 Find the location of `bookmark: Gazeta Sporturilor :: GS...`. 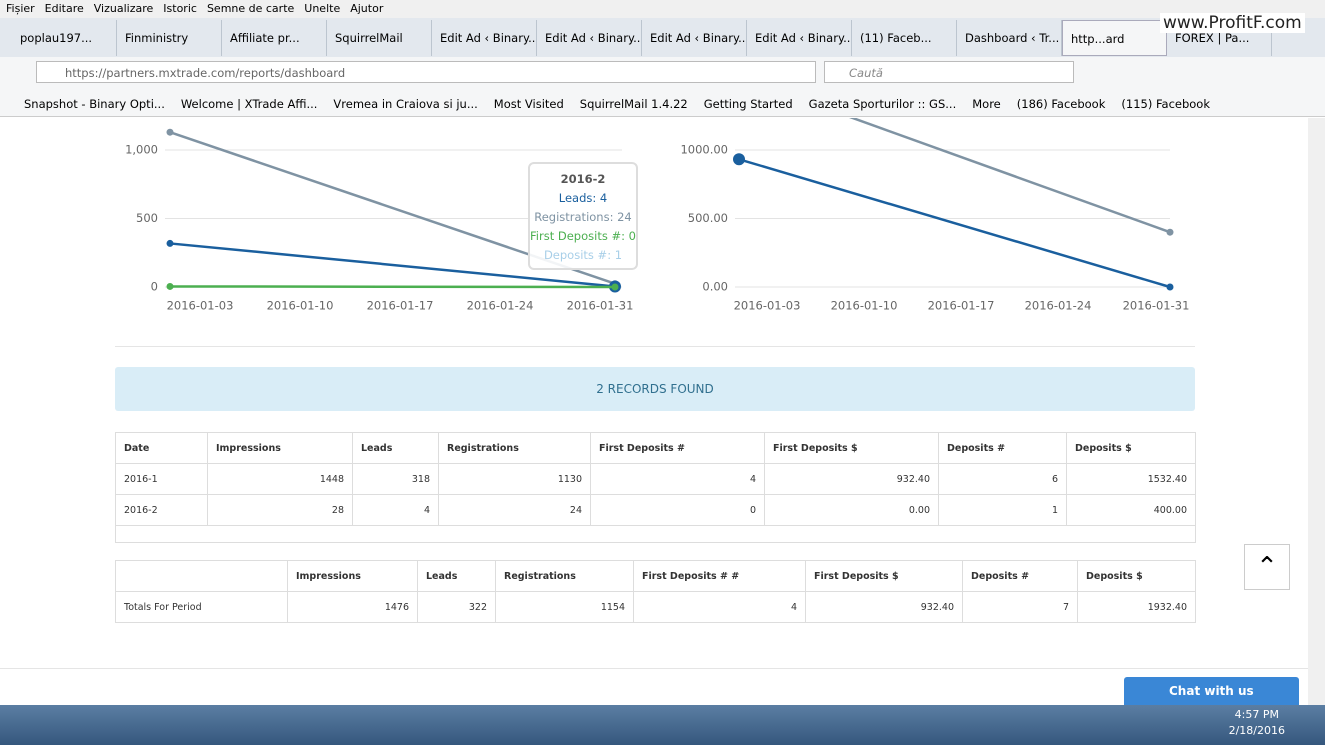

bookmark: Gazeta Sporturilor :: GS... is located at coordinates (882, 104).